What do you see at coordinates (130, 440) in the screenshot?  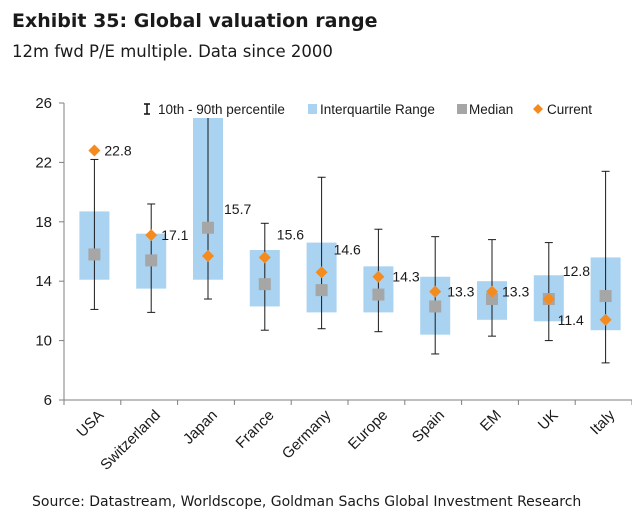 I see `x-category-label: Switzerland` at bounding box center [130, 440].